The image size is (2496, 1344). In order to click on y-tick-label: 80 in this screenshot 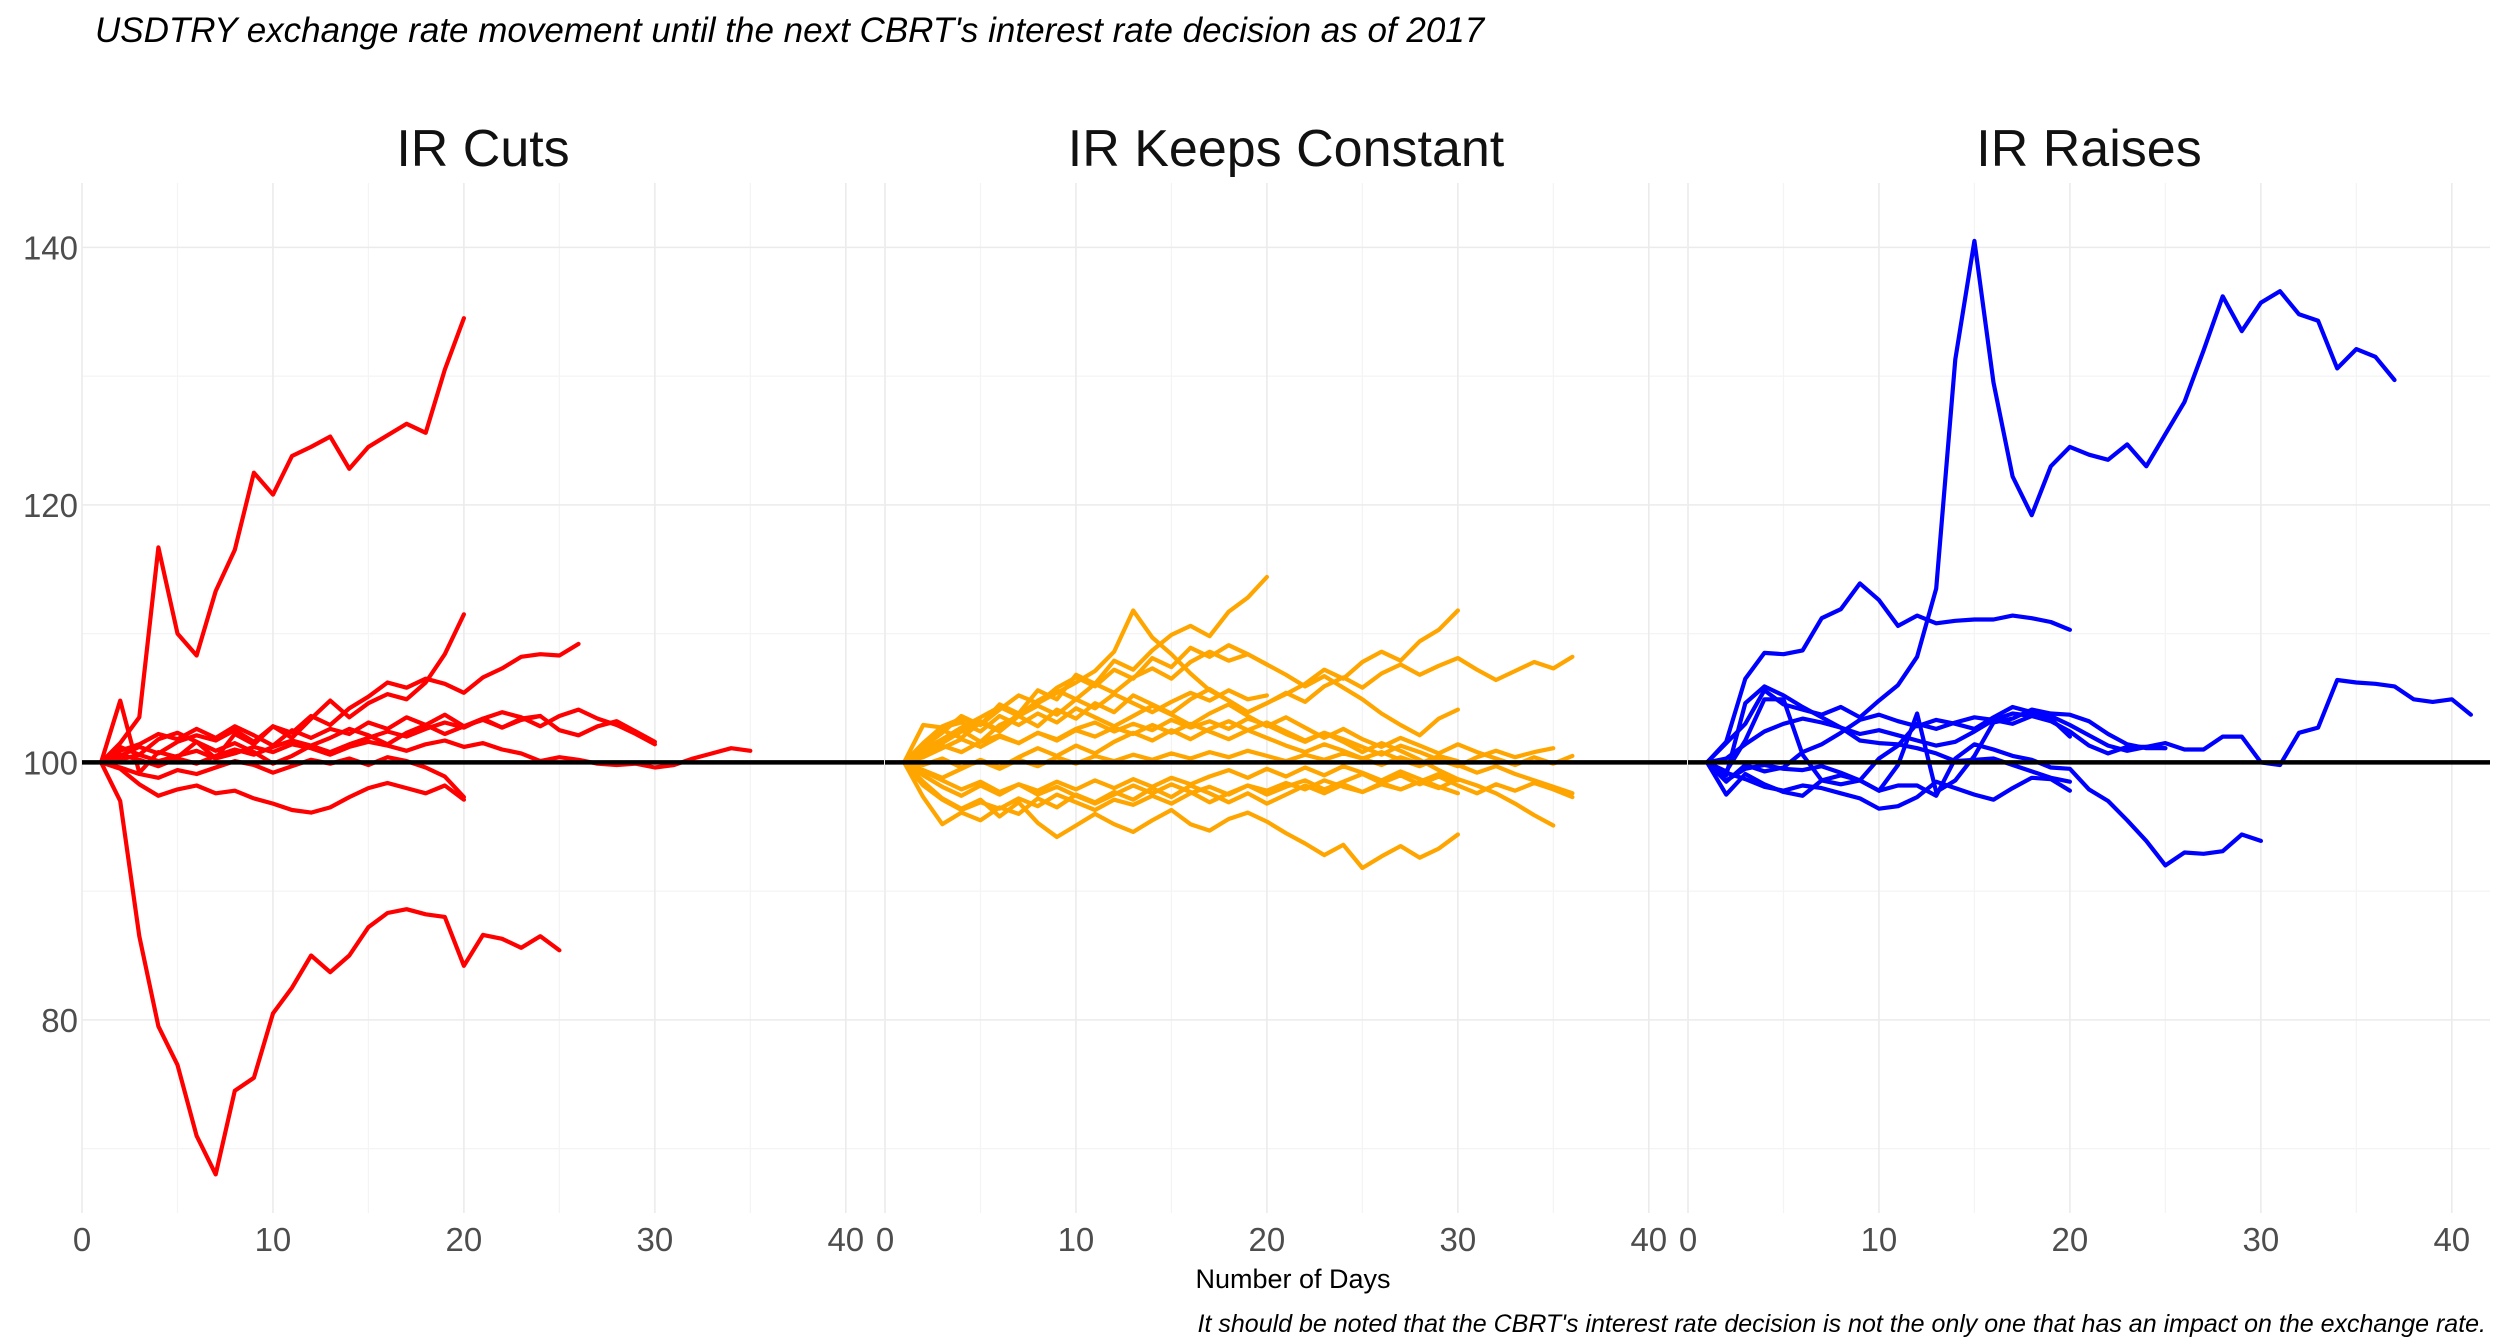, I will do `click(59, 1020)`.